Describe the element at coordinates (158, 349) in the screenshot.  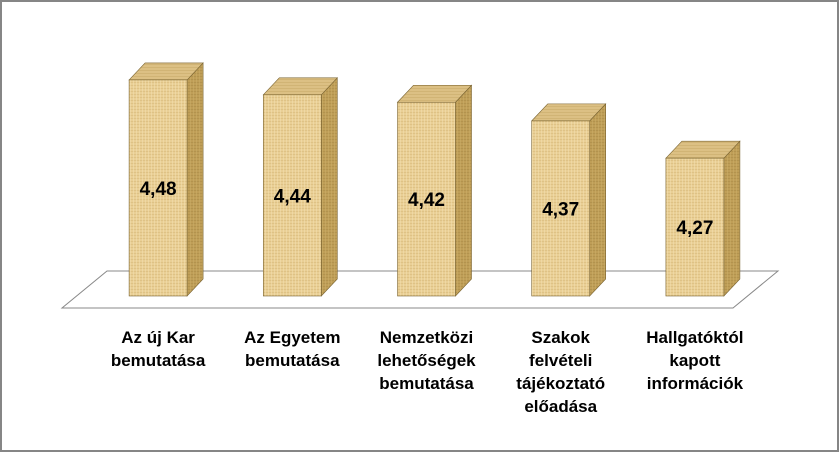
I see `category-label: Az új Kar bemutatása` at that location.